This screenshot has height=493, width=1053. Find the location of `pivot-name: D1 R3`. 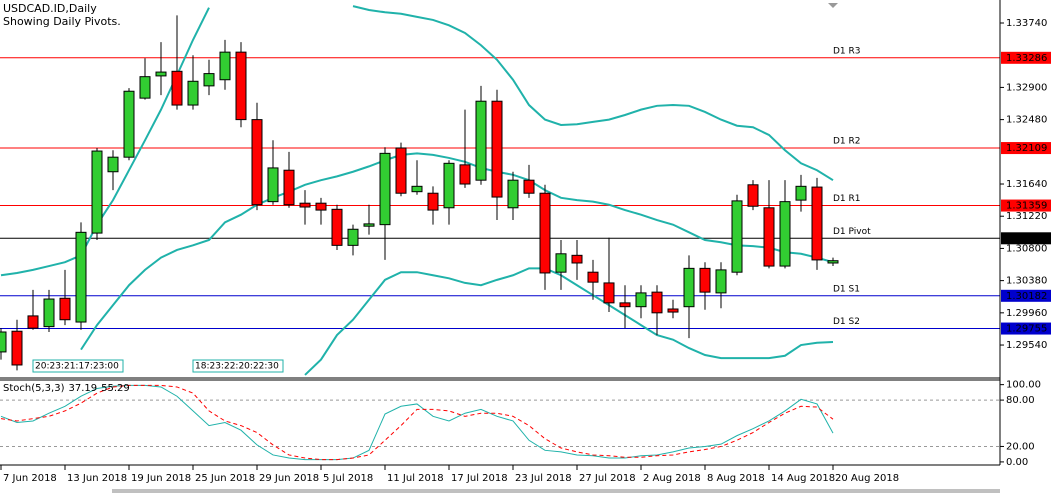

pivot-name: D1 R3 is located at coordinates (847, 51).